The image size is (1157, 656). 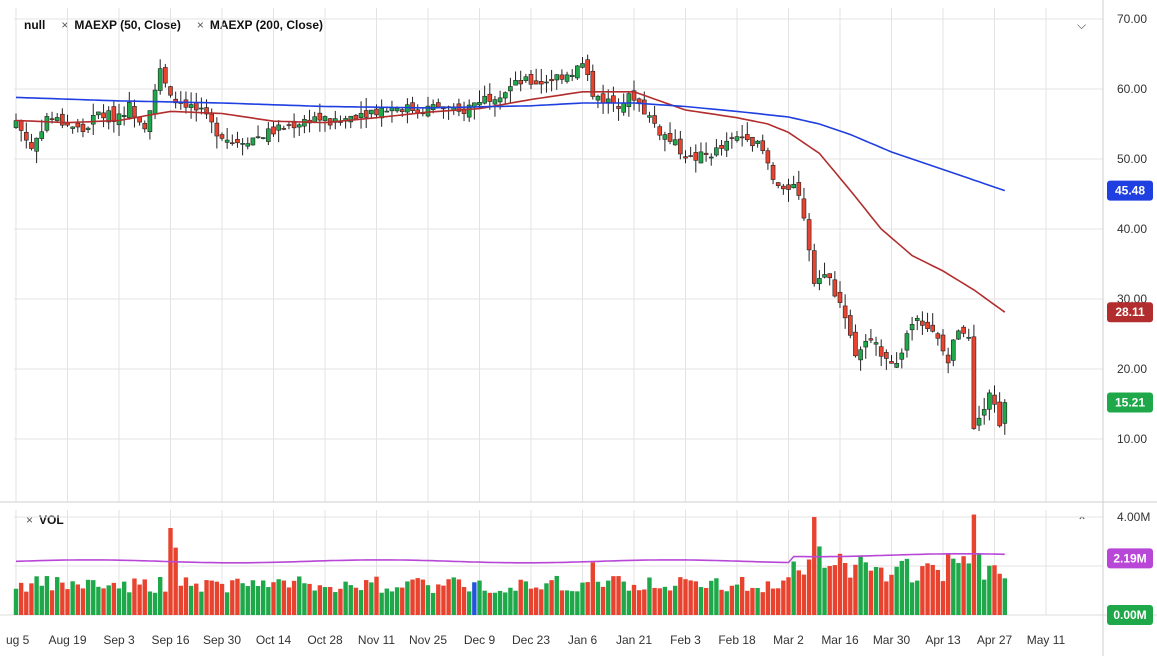 What do you see at coordinates (995, 640) in the screenshot?
I see `x-tick-label: Apr 27` at bounding box center [995, 640].